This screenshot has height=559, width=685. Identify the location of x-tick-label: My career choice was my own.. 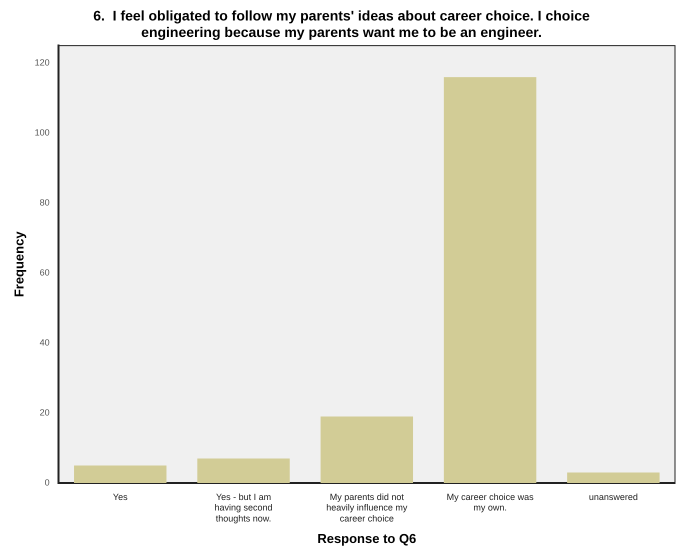
(490, 502).